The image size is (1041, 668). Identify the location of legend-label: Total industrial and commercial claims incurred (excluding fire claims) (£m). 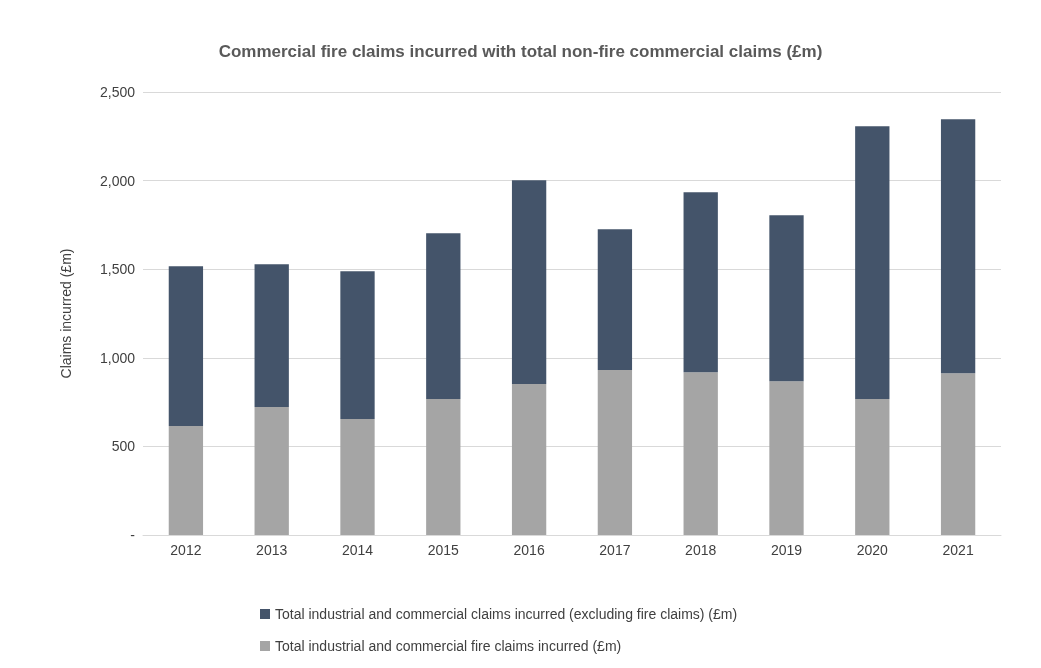
(506, 614).